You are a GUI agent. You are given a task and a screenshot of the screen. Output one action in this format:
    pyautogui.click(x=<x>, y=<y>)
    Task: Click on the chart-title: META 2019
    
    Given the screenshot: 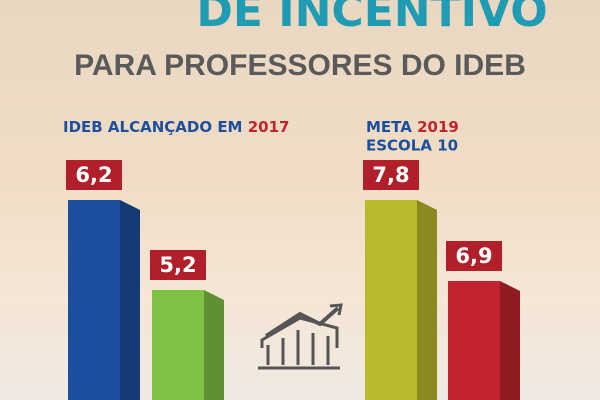 What is the action you would take?
    pyautogui.click(x=412, y=127)
    